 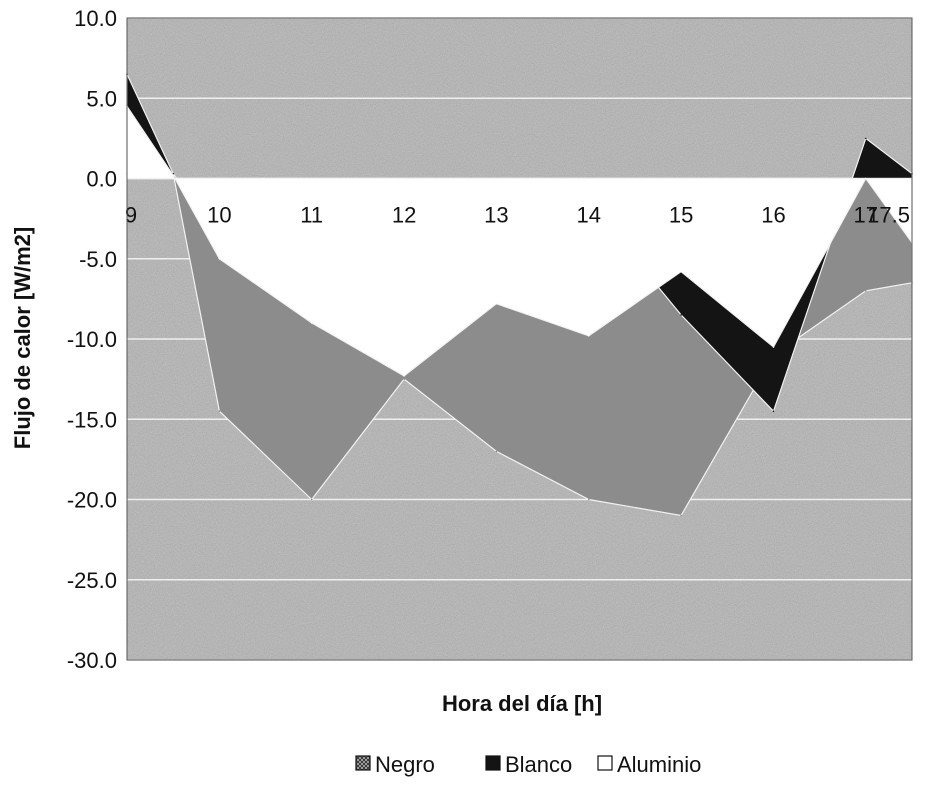 I want to click on y-axis-ticks: 10.0 5.0 0.0 -5.0 -10.0 -15.0 -20.0 -25.0 -30.0, so click(x=92, y=339).